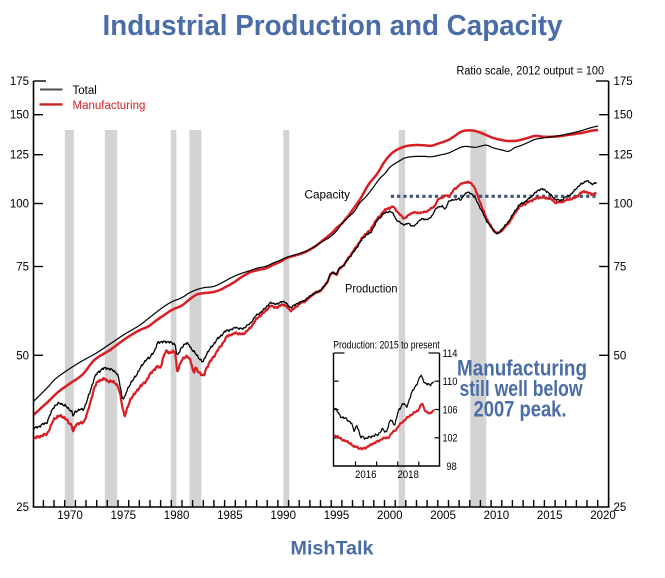 This screenshot has width=665, height=578. What do you see at coordinates (450, 439) in the screenshot?
I see `svg-text: 102` at bounding box center [450, 439].